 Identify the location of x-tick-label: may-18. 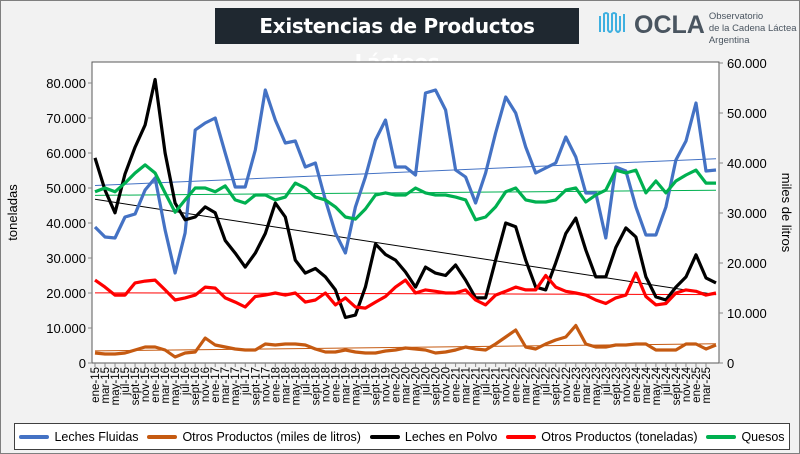
(296, 386).